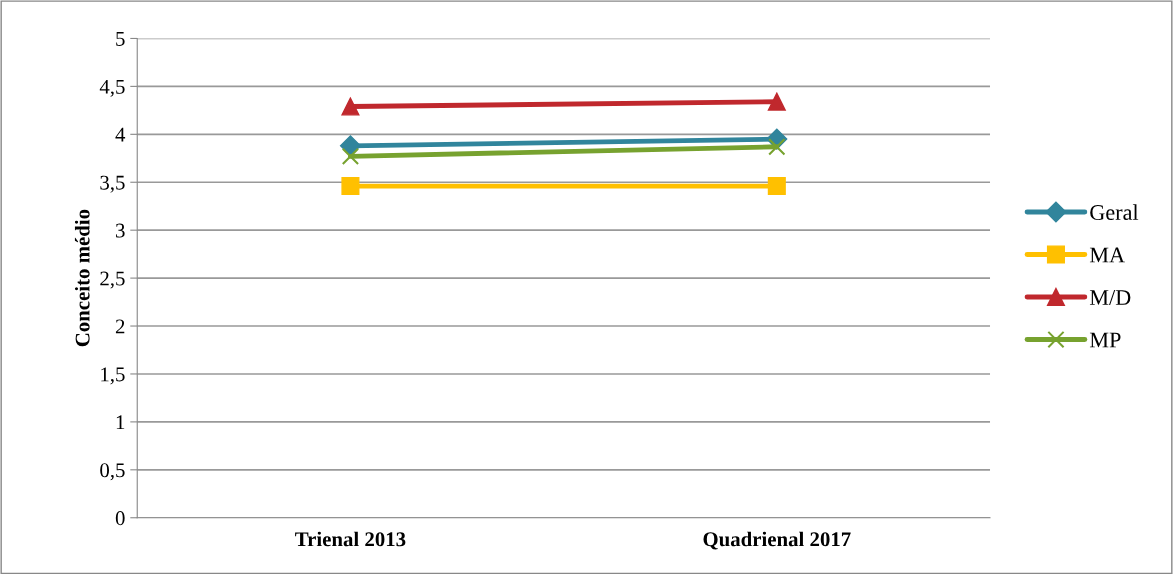 This screenshot has height=574, width=1173. Describe the element at coordinates (120, 422) in the screenshot. I see `y-tick-label: 1` at that location.